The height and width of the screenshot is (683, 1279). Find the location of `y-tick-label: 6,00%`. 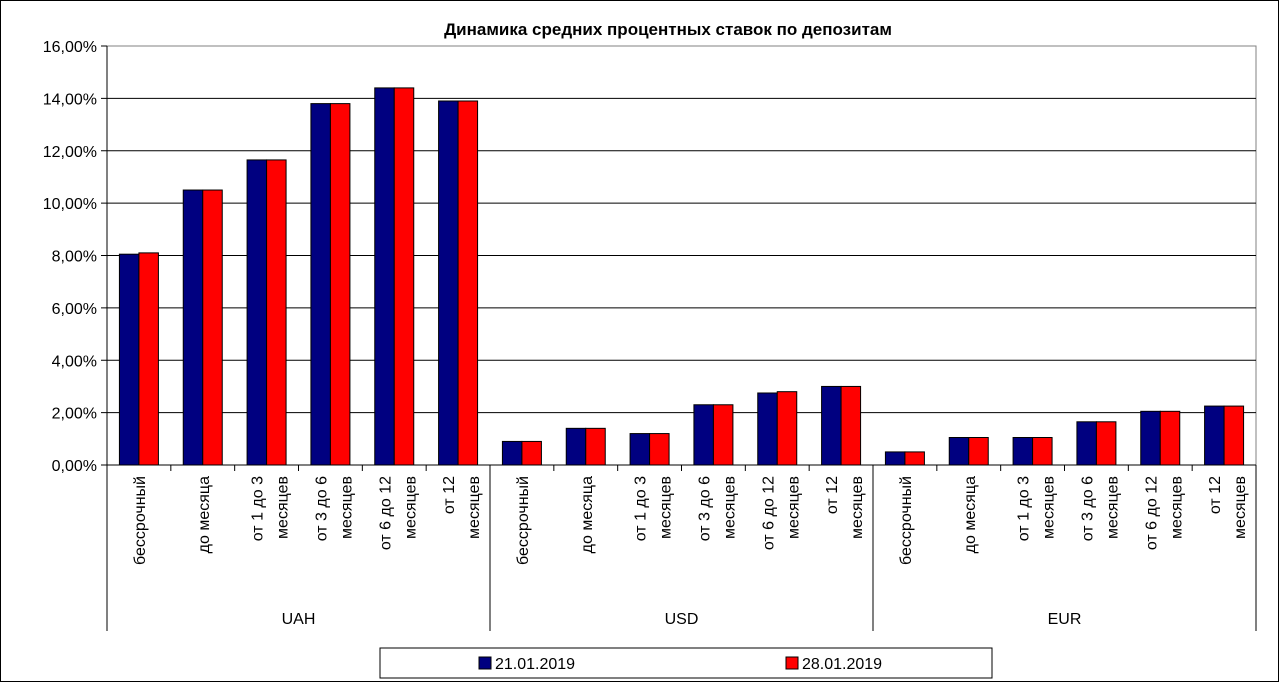

y-tick-label: 6,00% is located at coordinates (74, 309).